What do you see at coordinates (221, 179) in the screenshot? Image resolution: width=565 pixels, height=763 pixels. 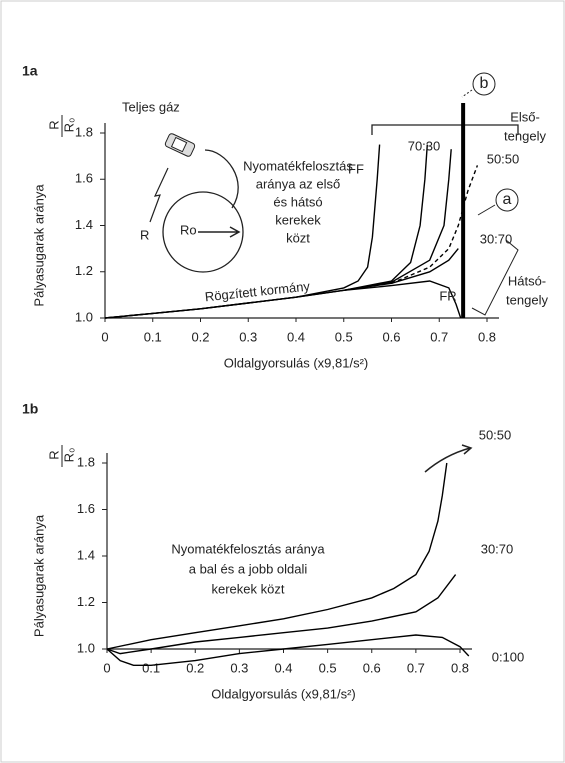 I see `turn-arrow` at bounding box center [221, 179].